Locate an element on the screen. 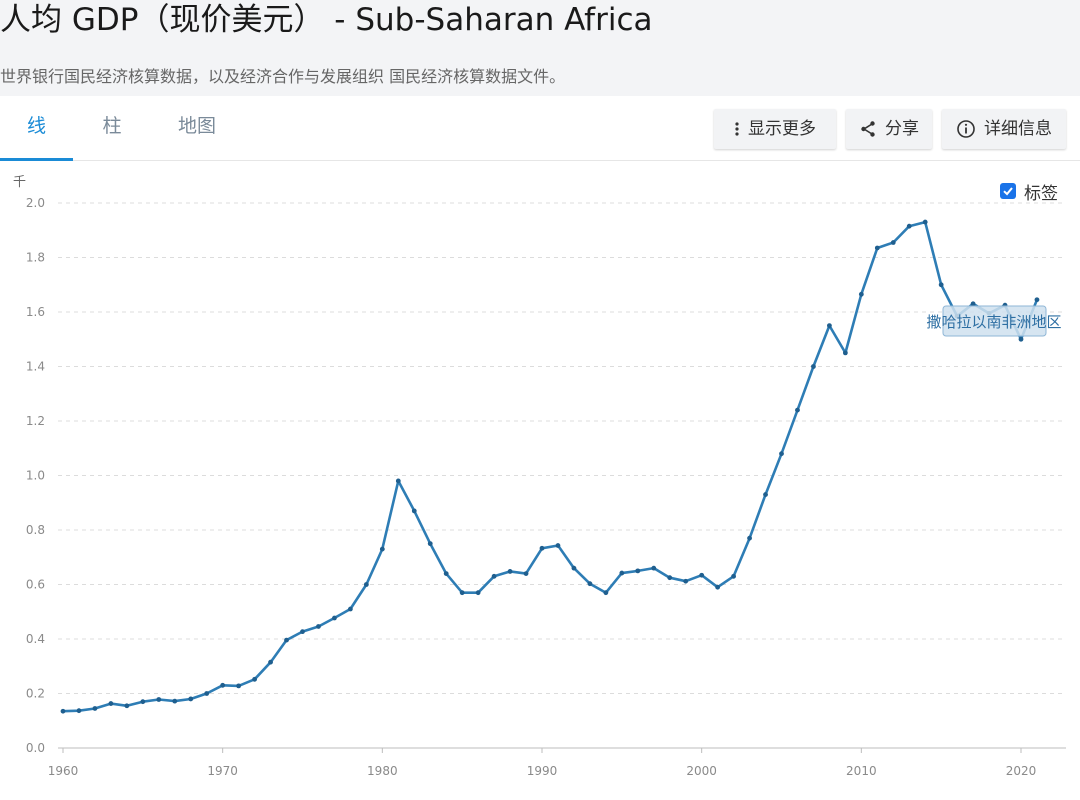  y-tick-label: 2.0 is located at coordinates (35, 203).